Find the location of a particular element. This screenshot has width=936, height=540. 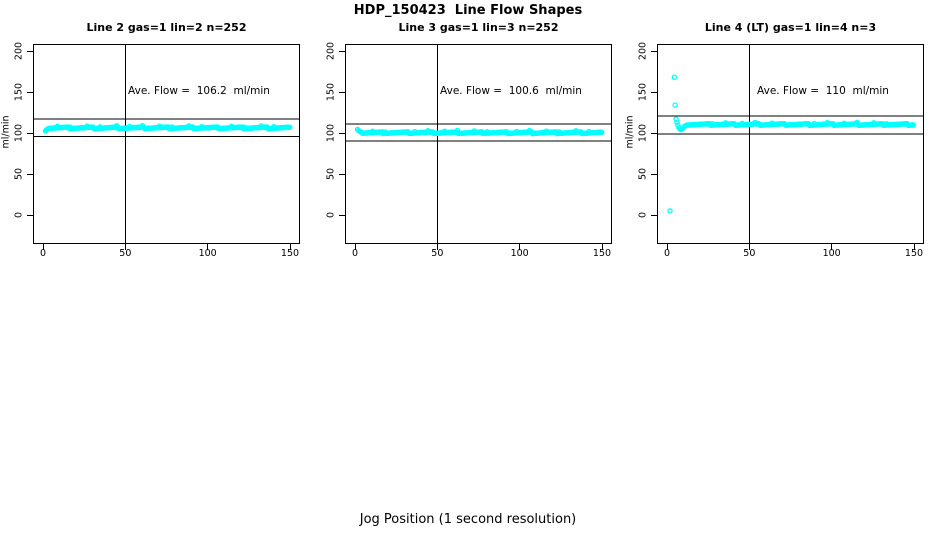

x-axis-label: Jog Position (1 second resolution) is located at coordinates (468, 519).